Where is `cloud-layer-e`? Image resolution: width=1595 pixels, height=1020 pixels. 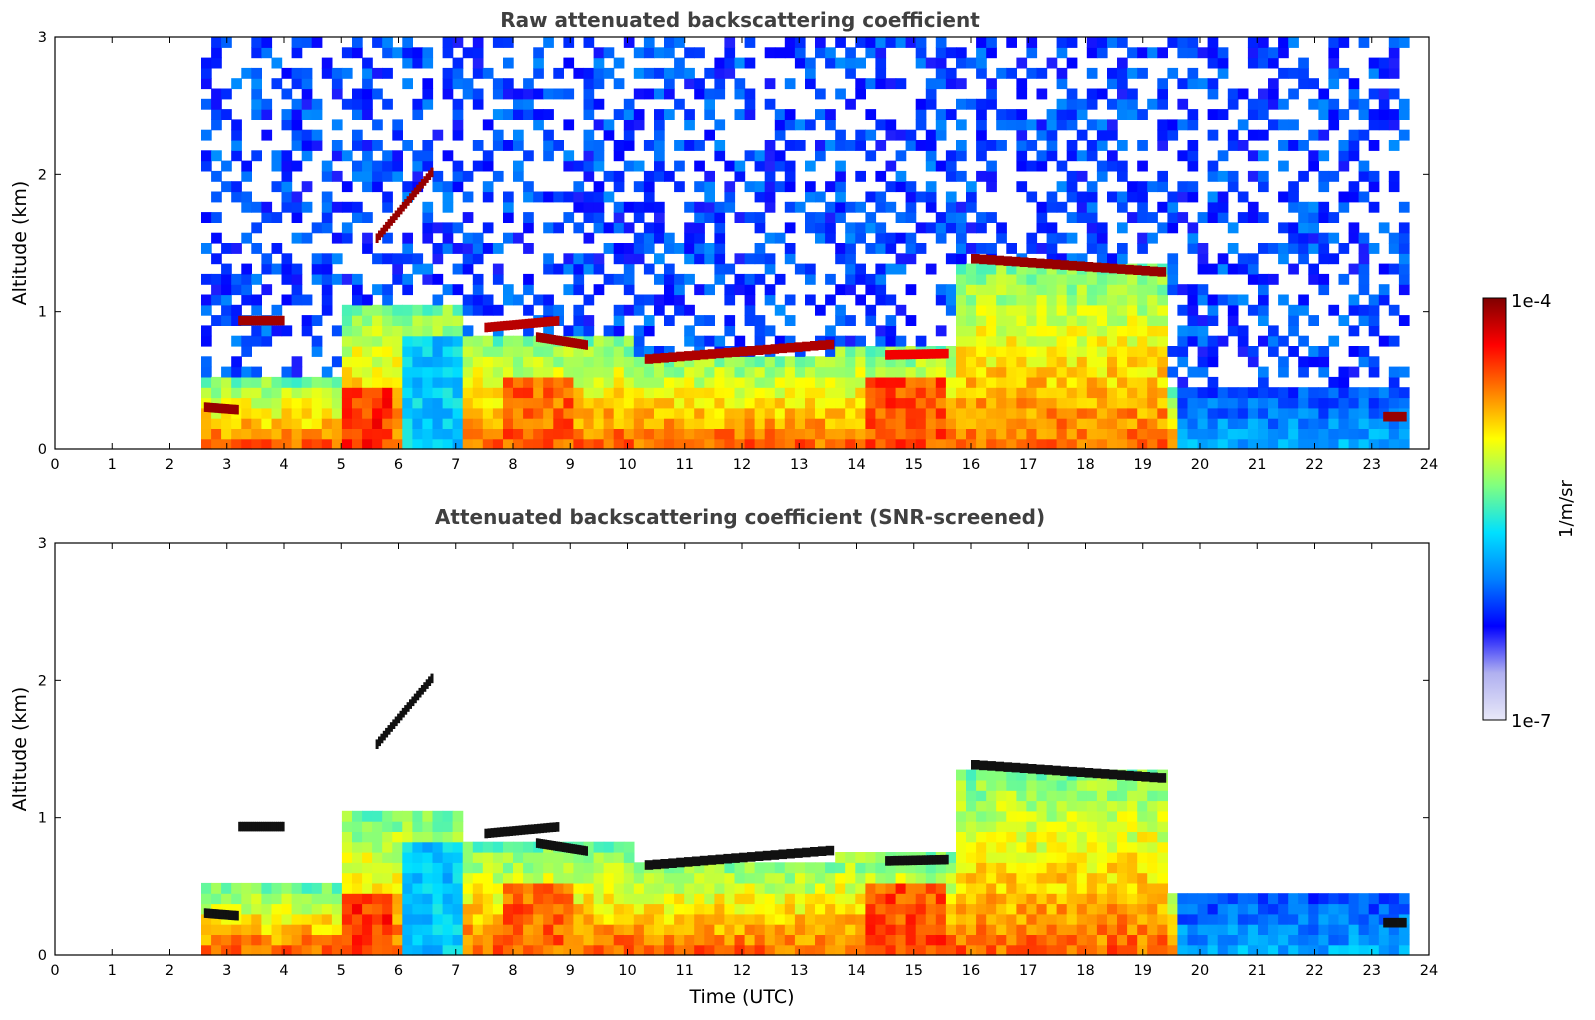 cloud-layer-e is located at coordinates (895, 354).